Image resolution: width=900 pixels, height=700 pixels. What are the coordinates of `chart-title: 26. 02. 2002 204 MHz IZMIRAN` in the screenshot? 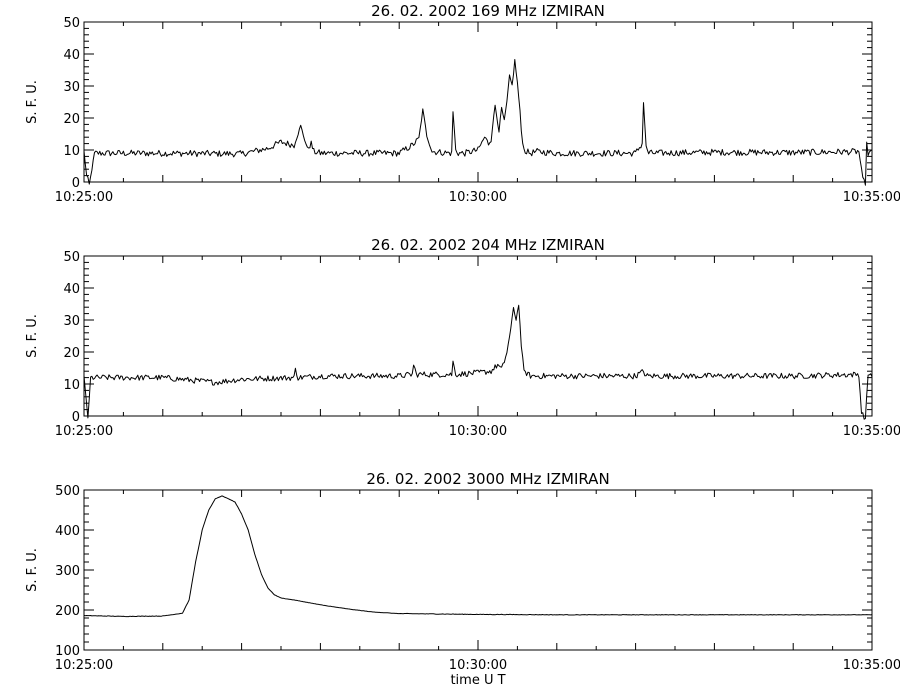 It's located at (488, 245).